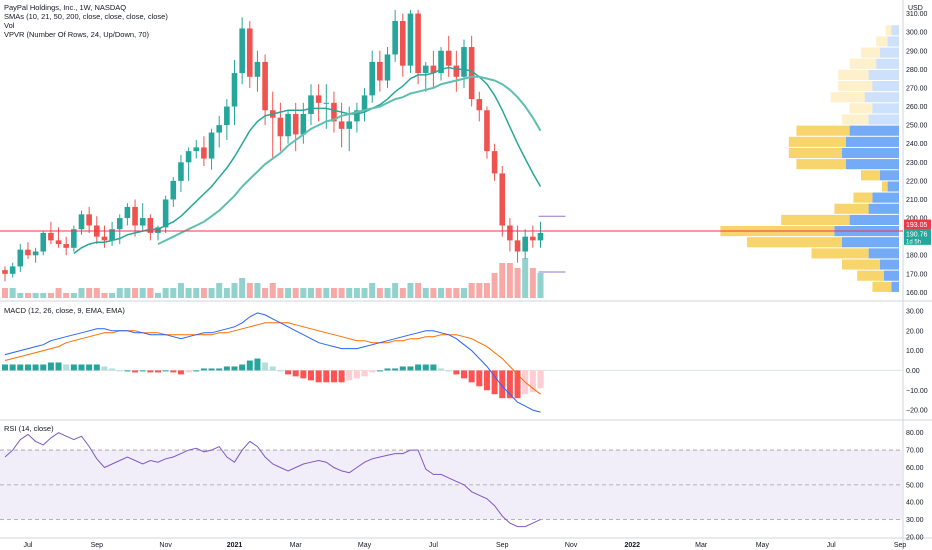 This screenshot has width=932, height=550. I want to click on time-tick-label: Mar, so click(296, 545).